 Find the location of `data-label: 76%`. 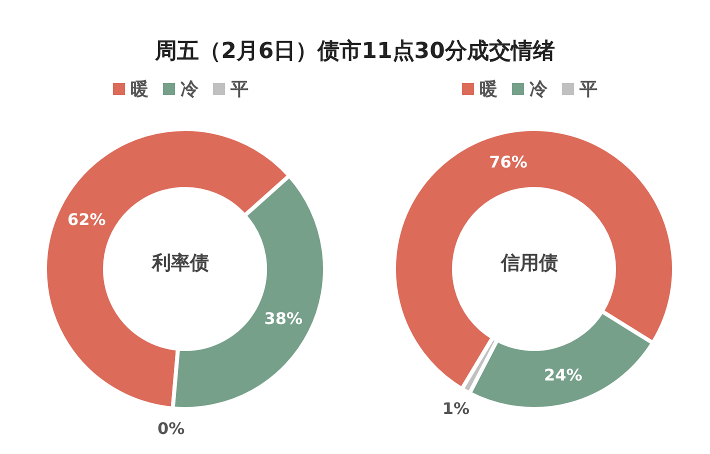

data-label: 76% is located at coordinates (508, 162).